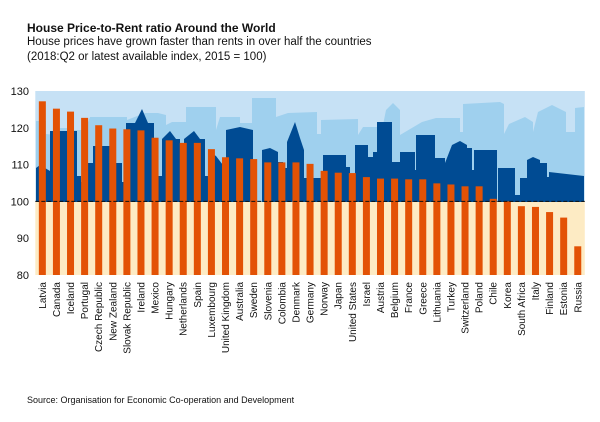 The image size is (600, 422). What do you see at coordinates (423, 227) in the screenshot?
I see `bar-greece` at bounding box center [423, 227].